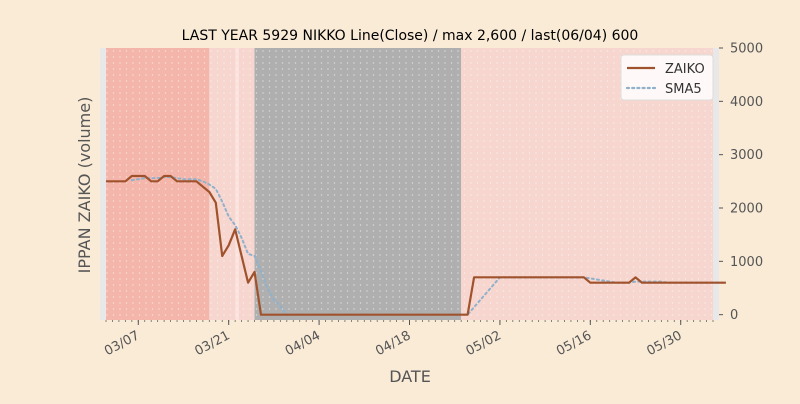 This screenshot has height=404, width=800. Describe the element at coordinates (84, 185) in the screenshot. I see `y-axis-label: IPPAN ZAIKO (volume)` at that location.